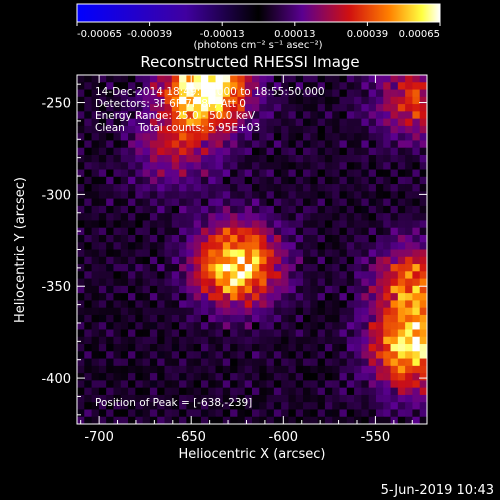 Image resolution: width=500 pixels, height=500 pixels. Describe the element at coordinates (437, 490) in the screenshot. I see `footer-timestamp: 5-Jun-2019 10:43` at that location.